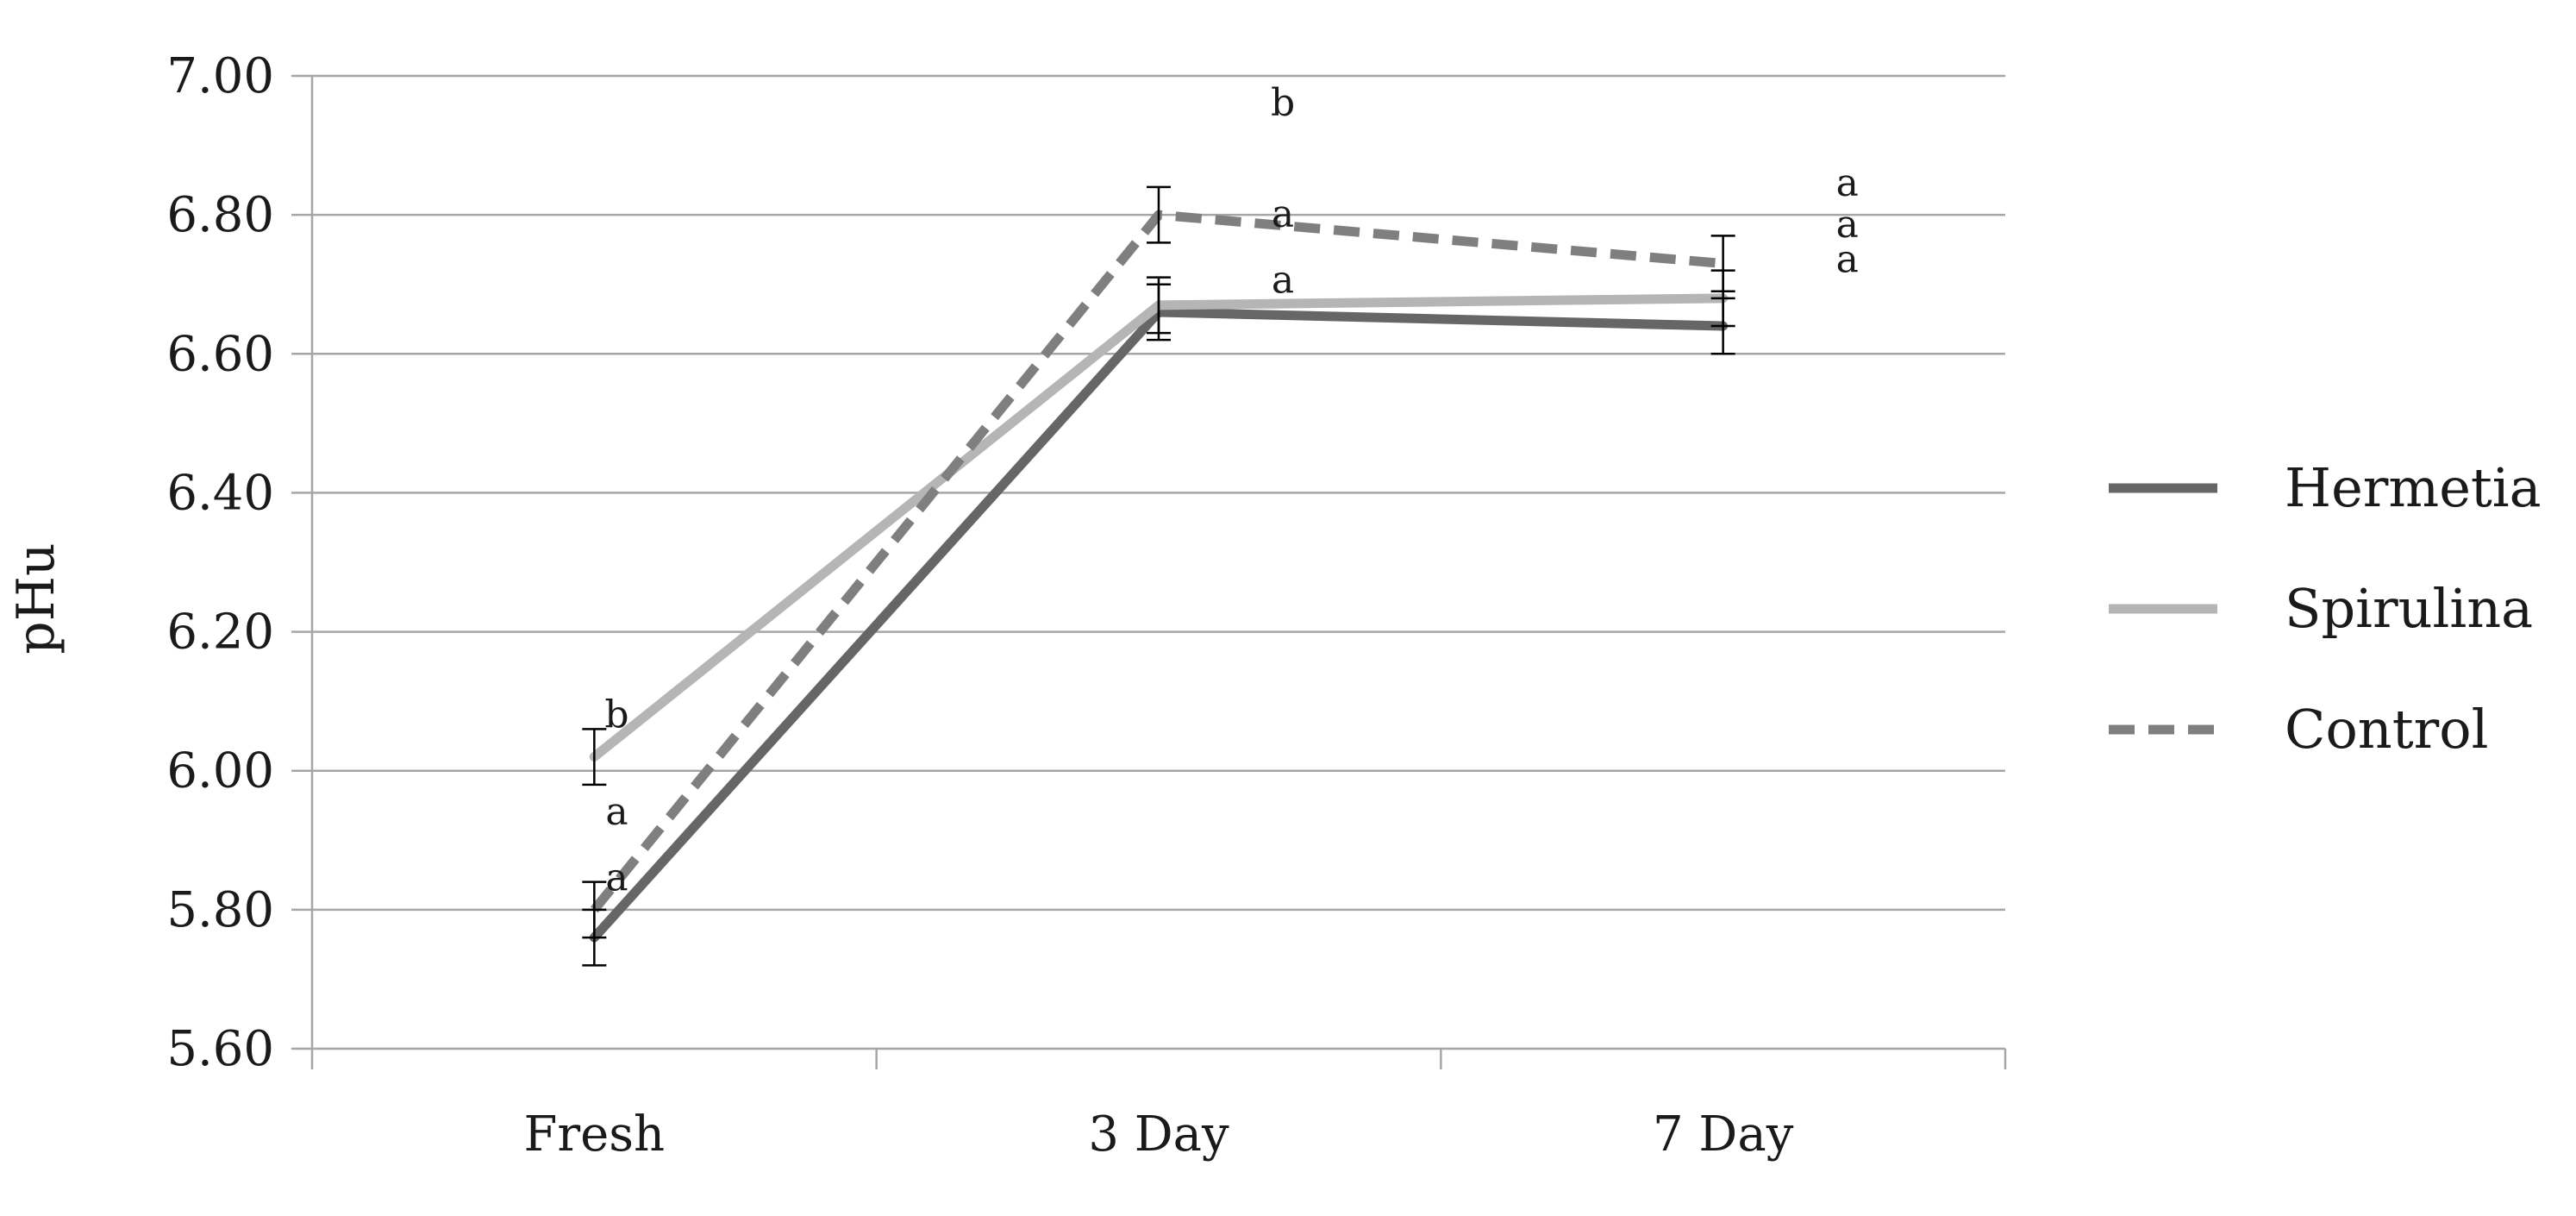 This screenshot has width=2576, height=1216. What do you see at coordinates (2409, 609) in the screenshot?
I see `legend-label: Spirulina` at bounding box center [2409, 609].